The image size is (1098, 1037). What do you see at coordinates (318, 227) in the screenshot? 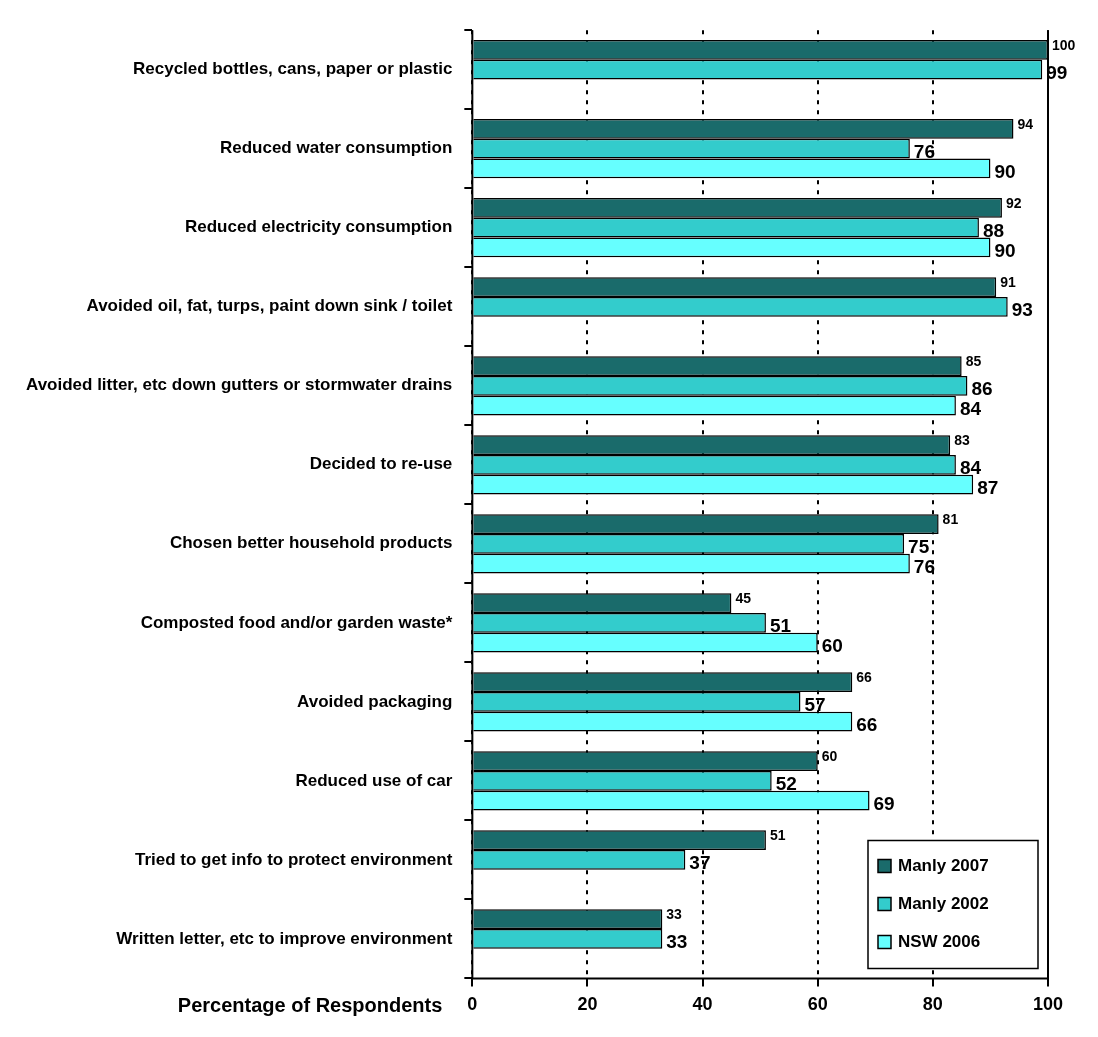
I see `y-tick-label: Reduced electricity consumption` at bounding box center [318, 227].